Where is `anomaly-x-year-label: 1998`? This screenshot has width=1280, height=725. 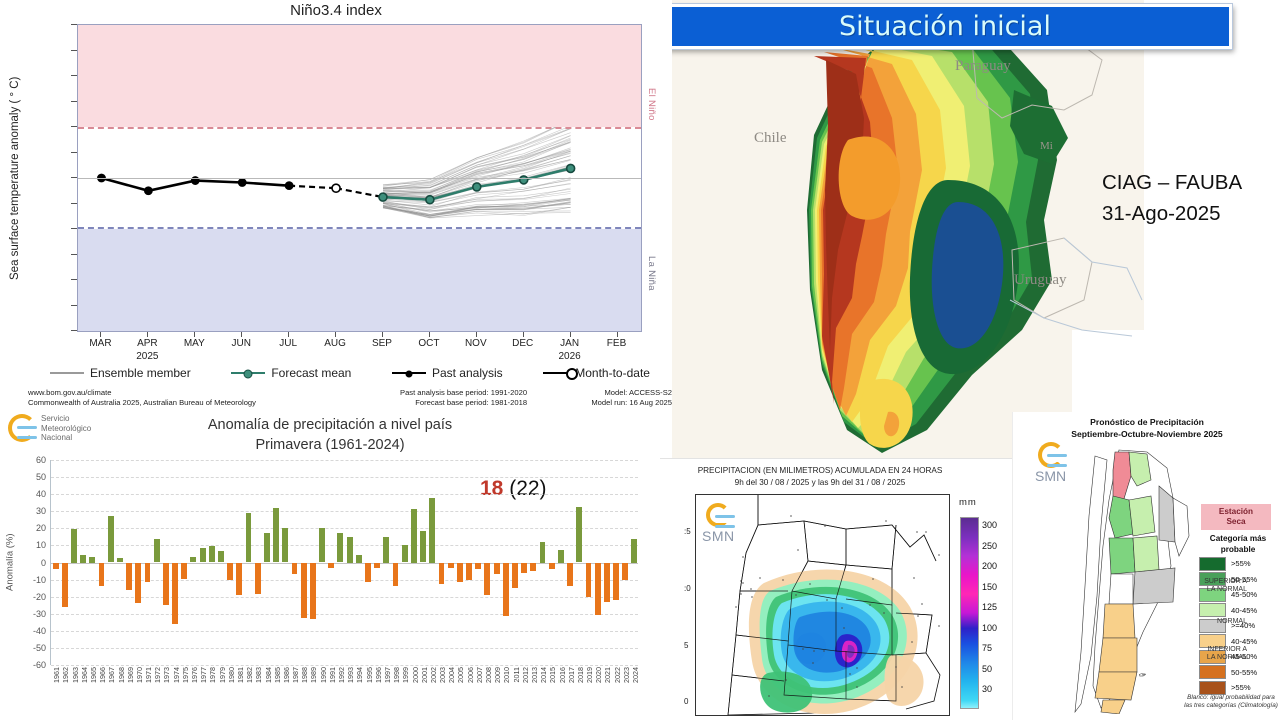
anomaly-x-year-label: 1998 is located at coordinates (397, 675).